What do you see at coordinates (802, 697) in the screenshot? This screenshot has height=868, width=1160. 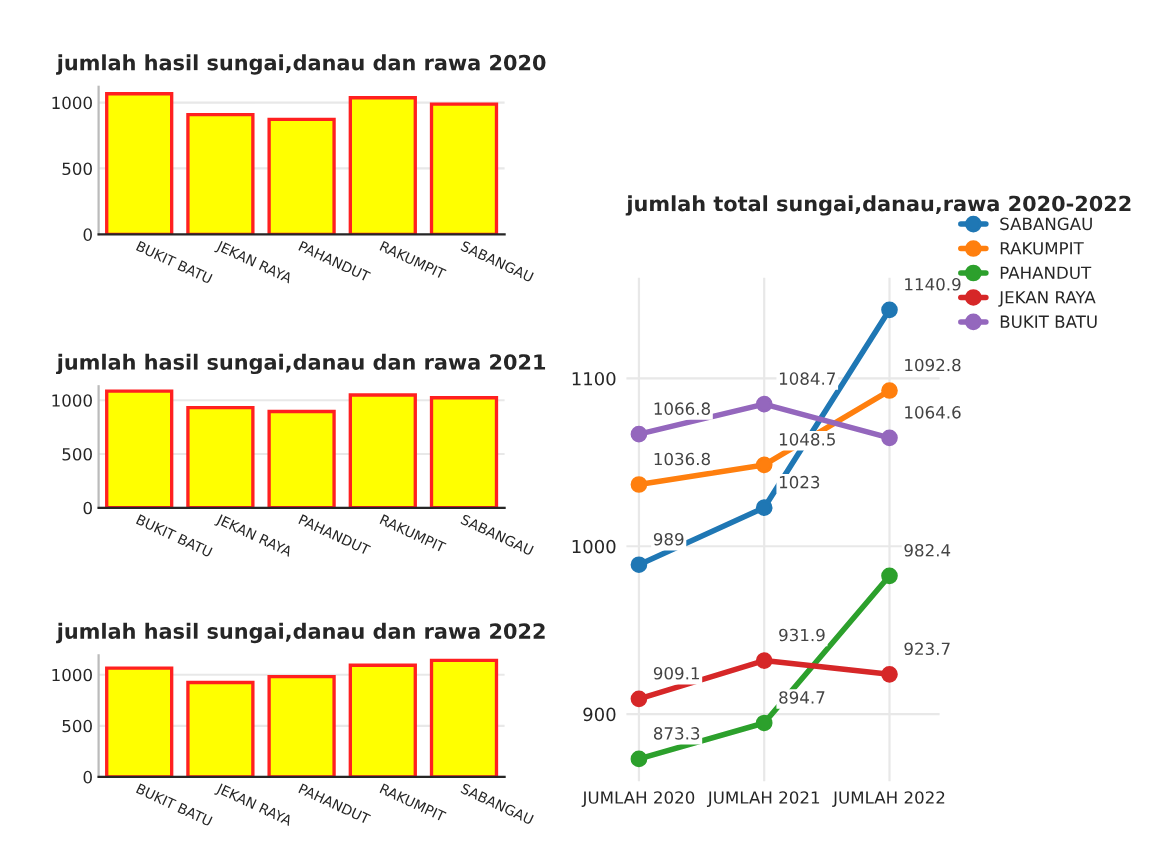 I see `data-label: 894.7` at bounding box center [802, 697].